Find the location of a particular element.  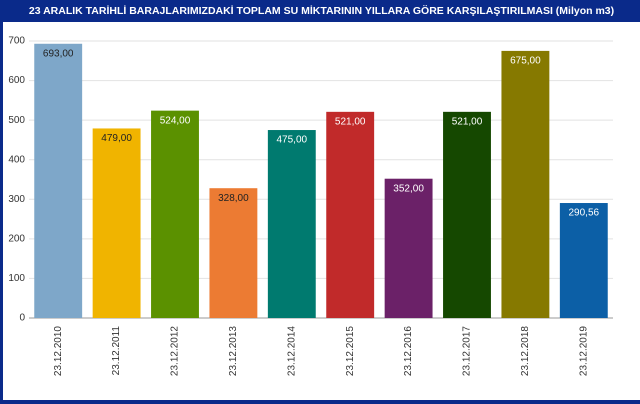

value-label: 290,56 is located at coordinates (584, 213).